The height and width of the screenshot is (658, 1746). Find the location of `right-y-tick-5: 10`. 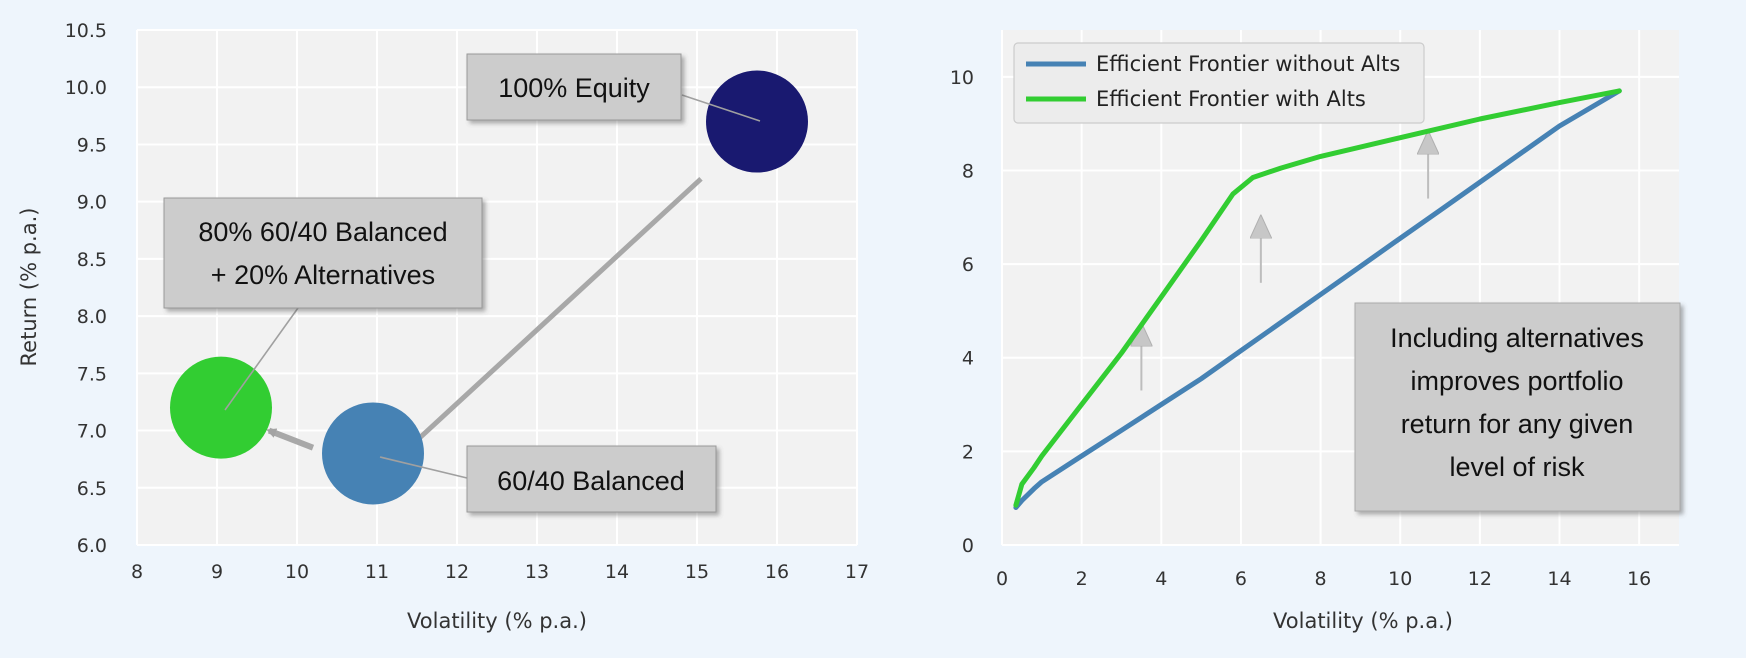

right-y-tick-5: 10 is located at coordinates (962, 78).